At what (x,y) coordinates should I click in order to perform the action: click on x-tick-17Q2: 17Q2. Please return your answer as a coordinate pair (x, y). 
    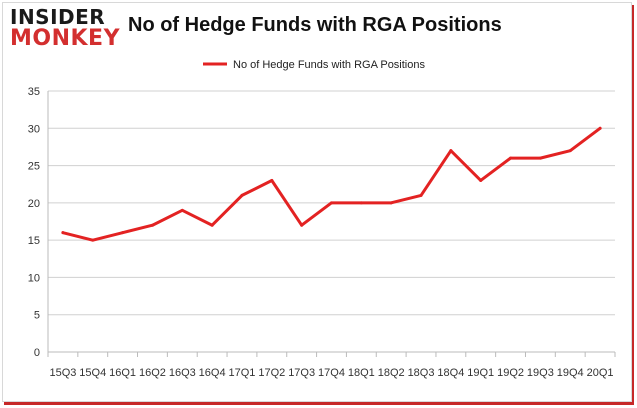
    Looking at the image, I should click on (271, 373).